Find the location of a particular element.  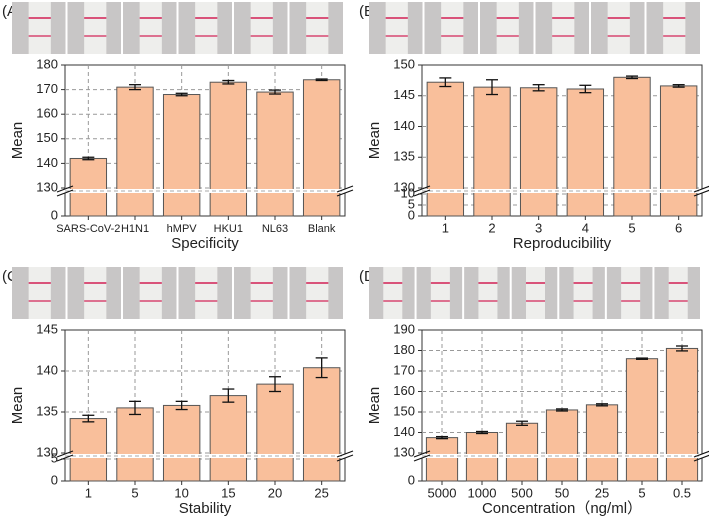

x-tick-label: 10 is located at coordinates (181, 492).